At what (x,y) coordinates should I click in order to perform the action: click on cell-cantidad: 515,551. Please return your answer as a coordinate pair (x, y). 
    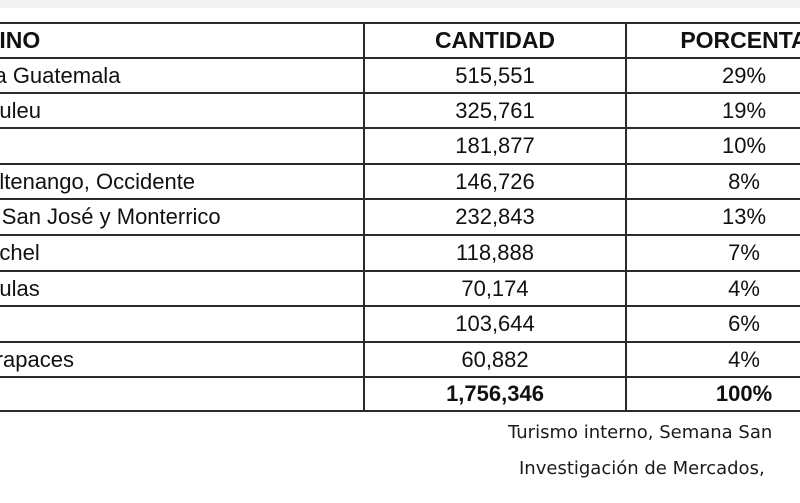
    Looking at the image, I should click on (495, 75).